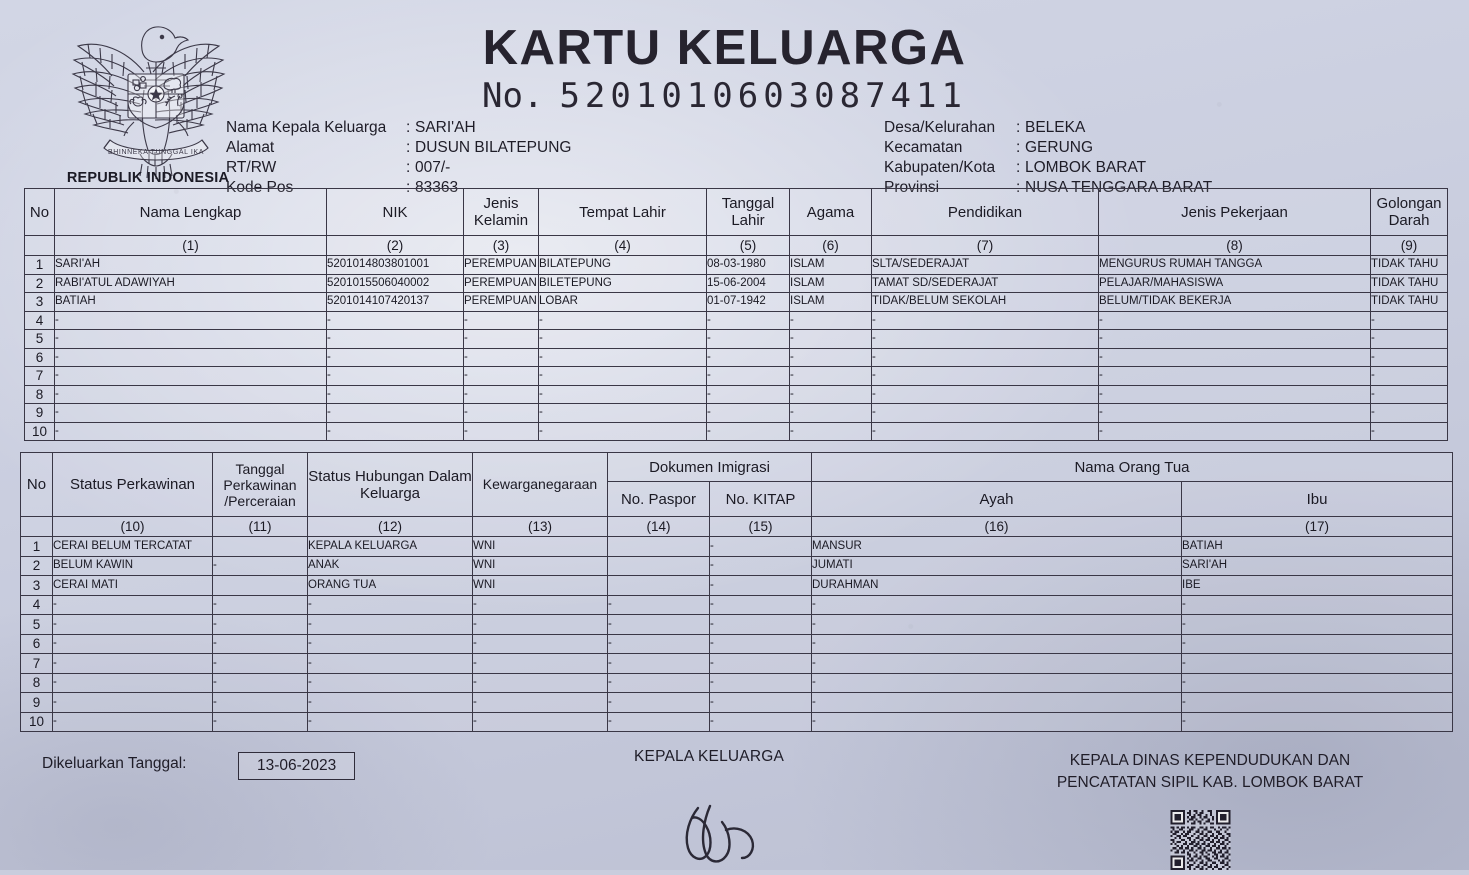 The height and width of the screenshot is (875, 1469). I want to click on garuda-pancasila-emblem: BHINNEKA TUNGGAL IKA, so click(148, 101).